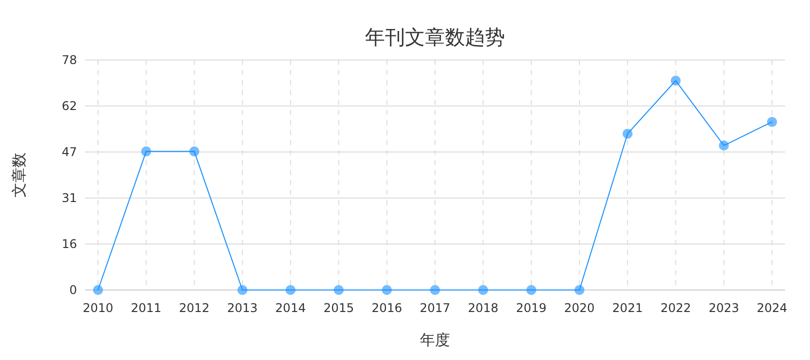 The width and height of the screenshot is (810, 360). What do you see at coordinates (19, 175) in the screenshot?
I see `y-axis-title: 文章数` at bounding box center [19, 175].